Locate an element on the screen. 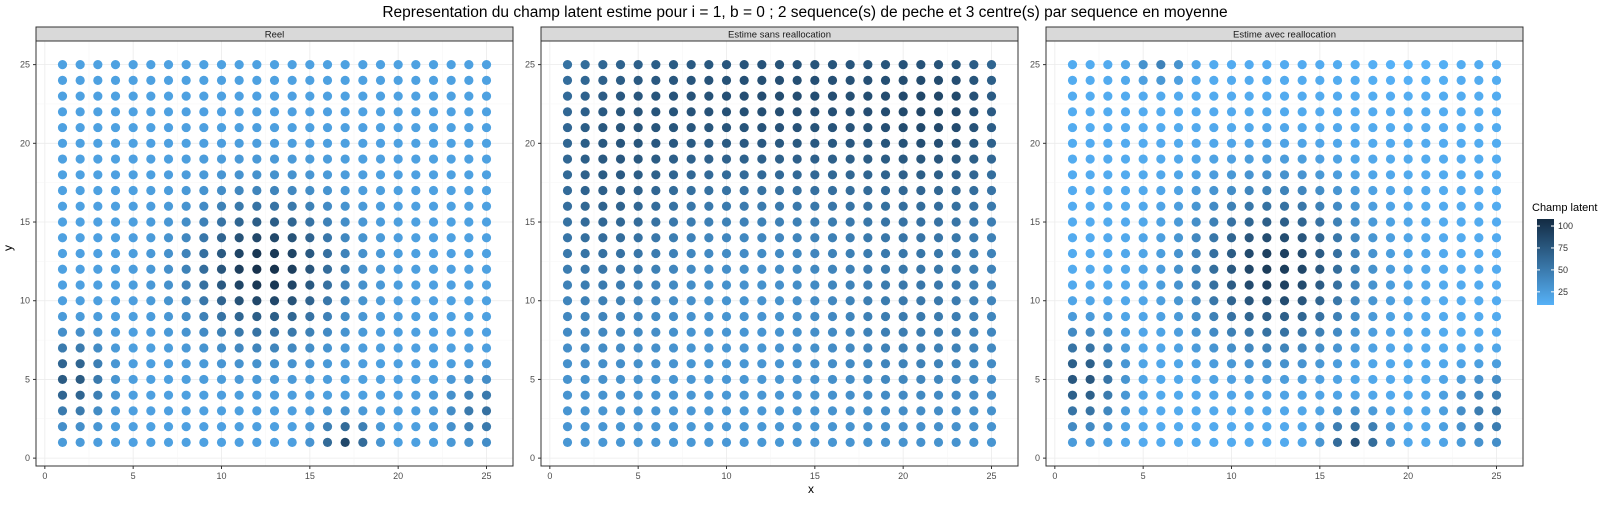  legend-tick-label: 25 is located at coordinates (1563, 292).